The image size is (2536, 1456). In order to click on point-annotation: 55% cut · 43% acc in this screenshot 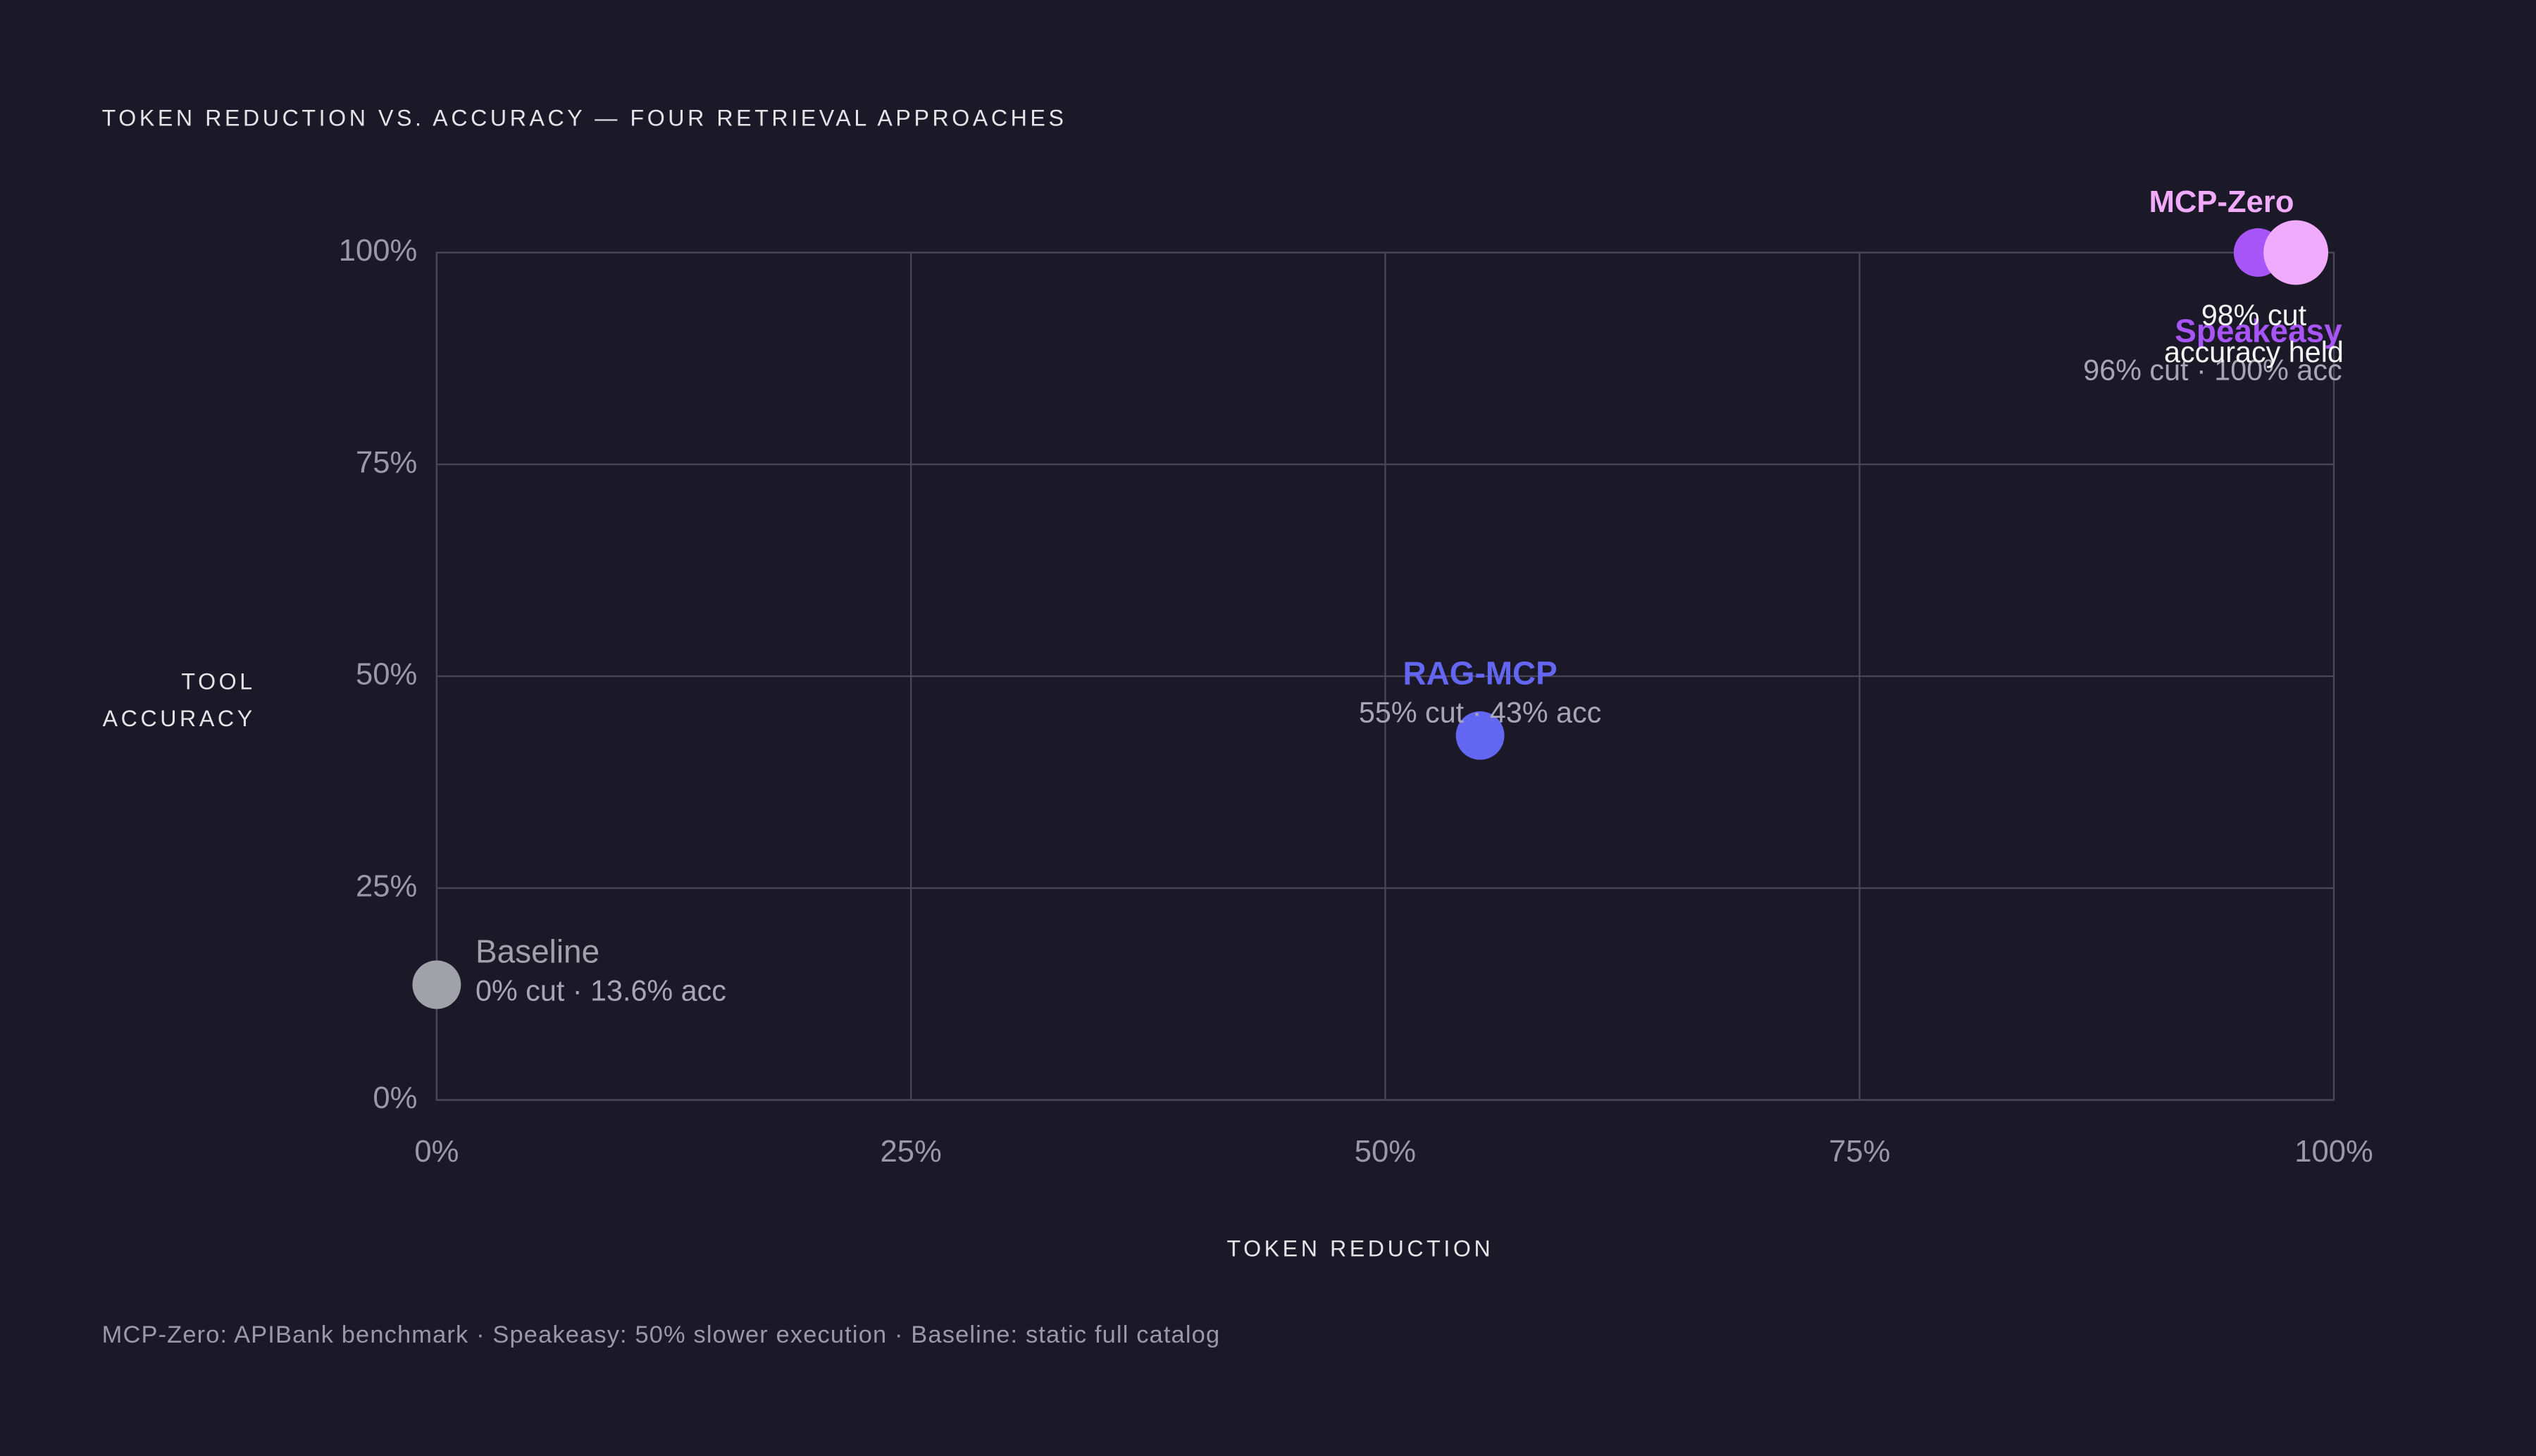, I will do `click(1480, 712)`.